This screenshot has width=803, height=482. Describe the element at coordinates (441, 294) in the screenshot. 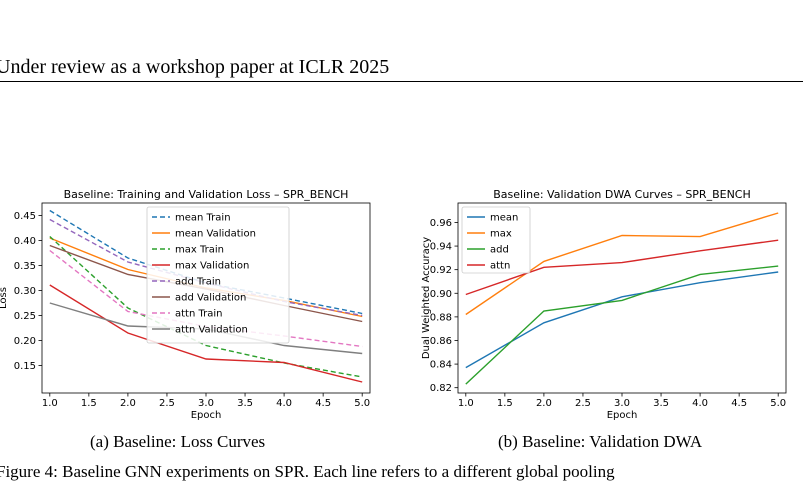

I see `y-tick-label: 0.90` at that location.